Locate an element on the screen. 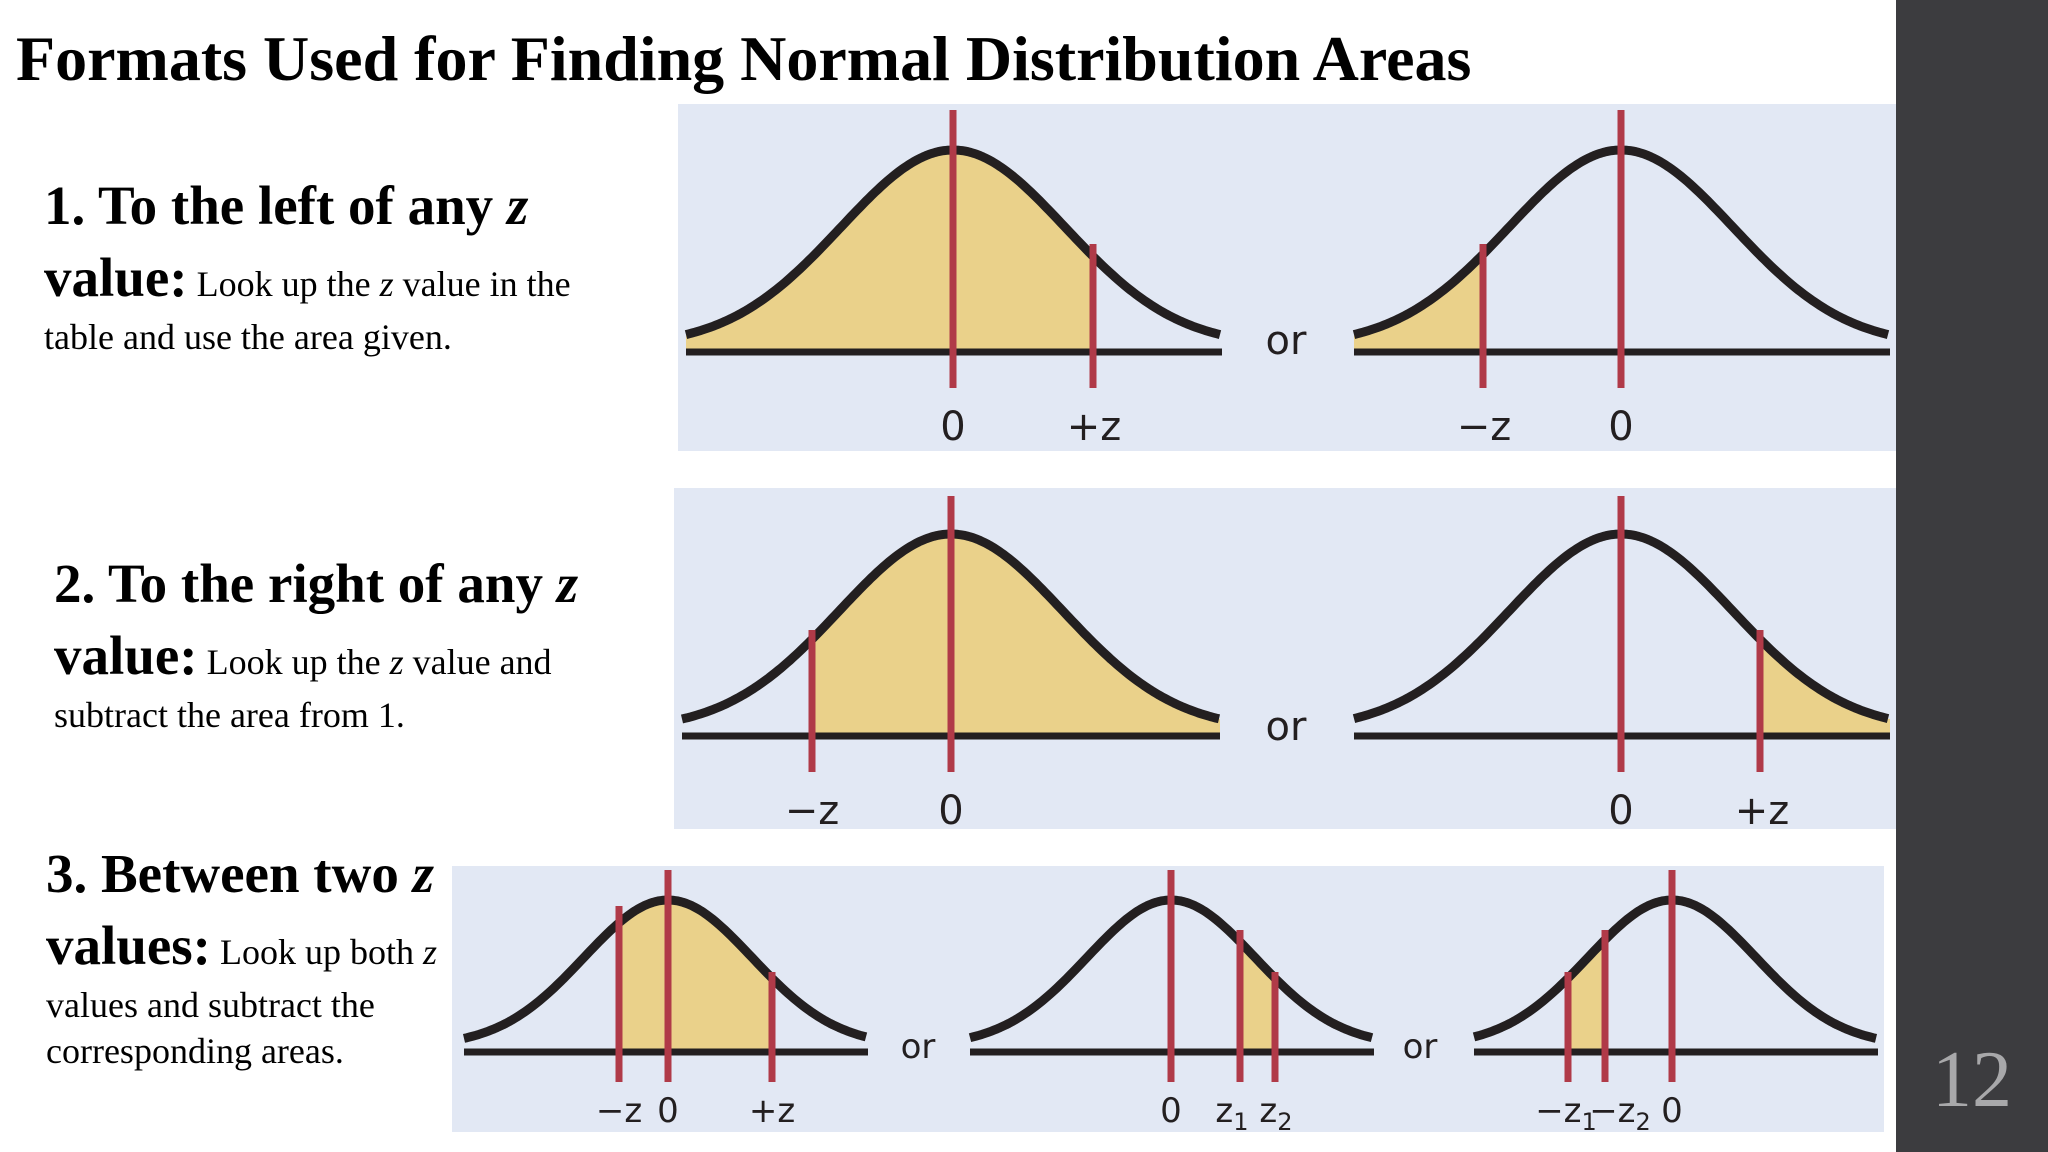 Image resolution: width=2048 pixels, height=1152 pixels. tick-minus-z1: −z1 is located at coordinates (1566, 1113).